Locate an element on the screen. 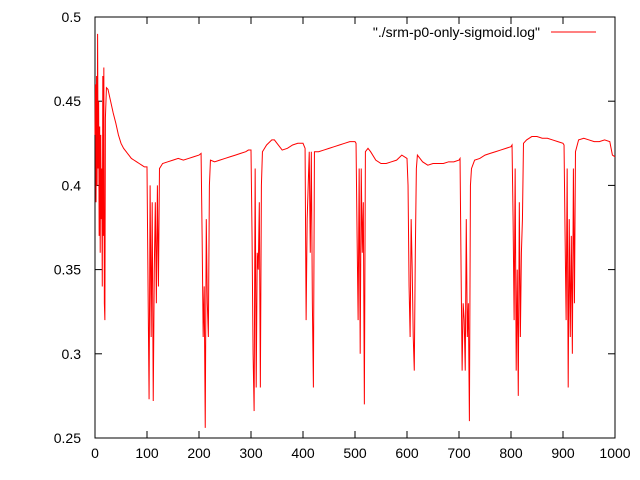  legend-label: "./srm-p0-only-sigmoid.log" is located at coordinates (456, 32).